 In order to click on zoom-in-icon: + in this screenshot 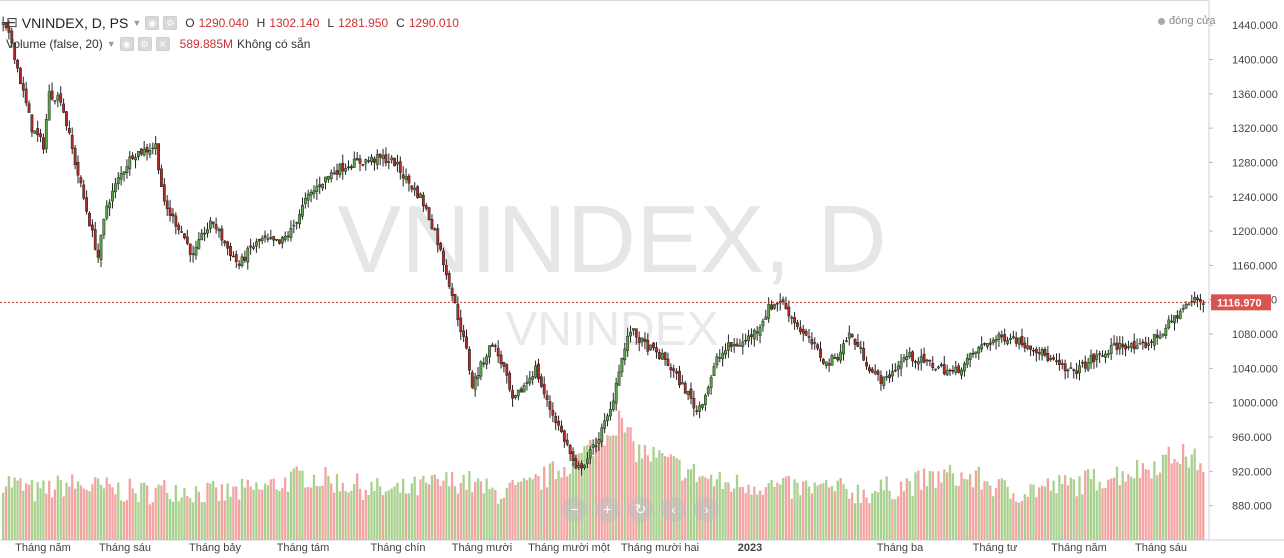, I will do `click(607, 509)`.